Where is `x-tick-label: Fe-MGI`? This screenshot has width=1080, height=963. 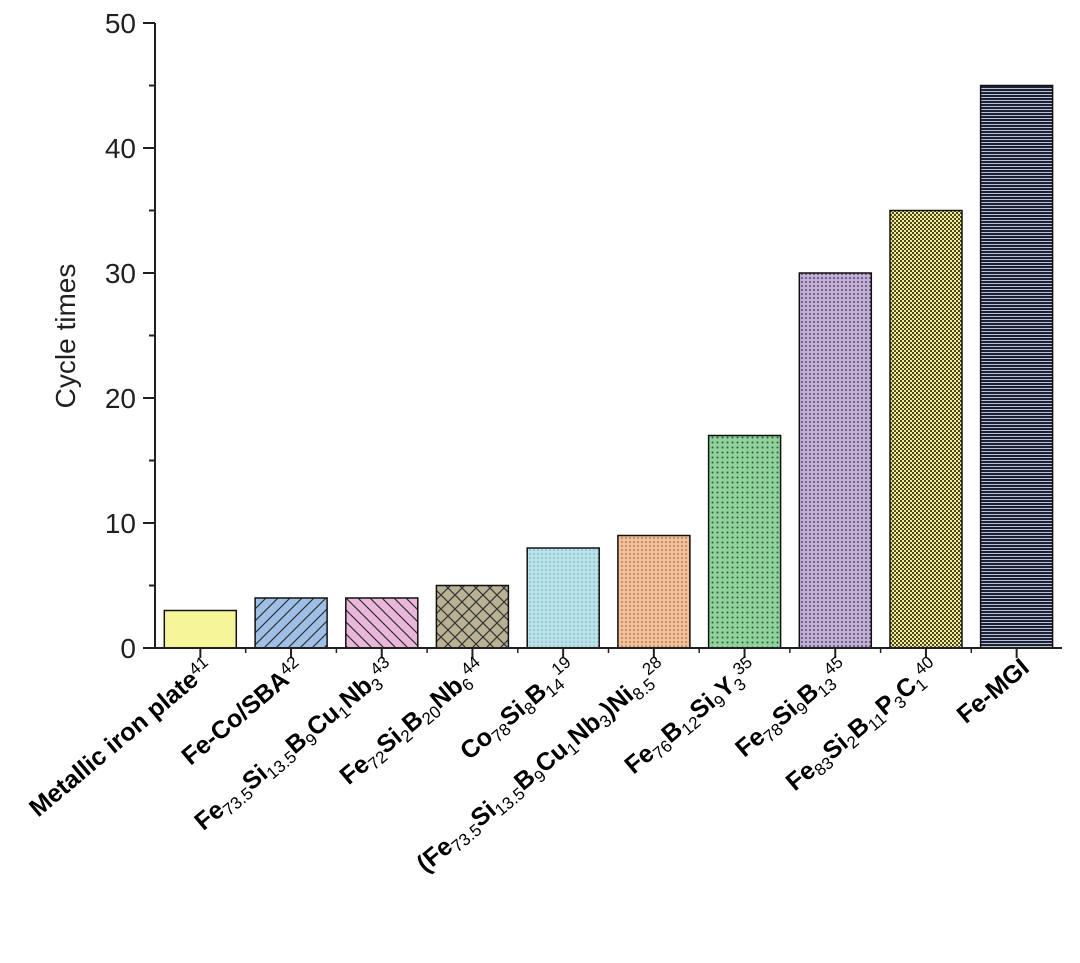
x-tick-label: Fe-MGI is located at coordinates (993, 691).